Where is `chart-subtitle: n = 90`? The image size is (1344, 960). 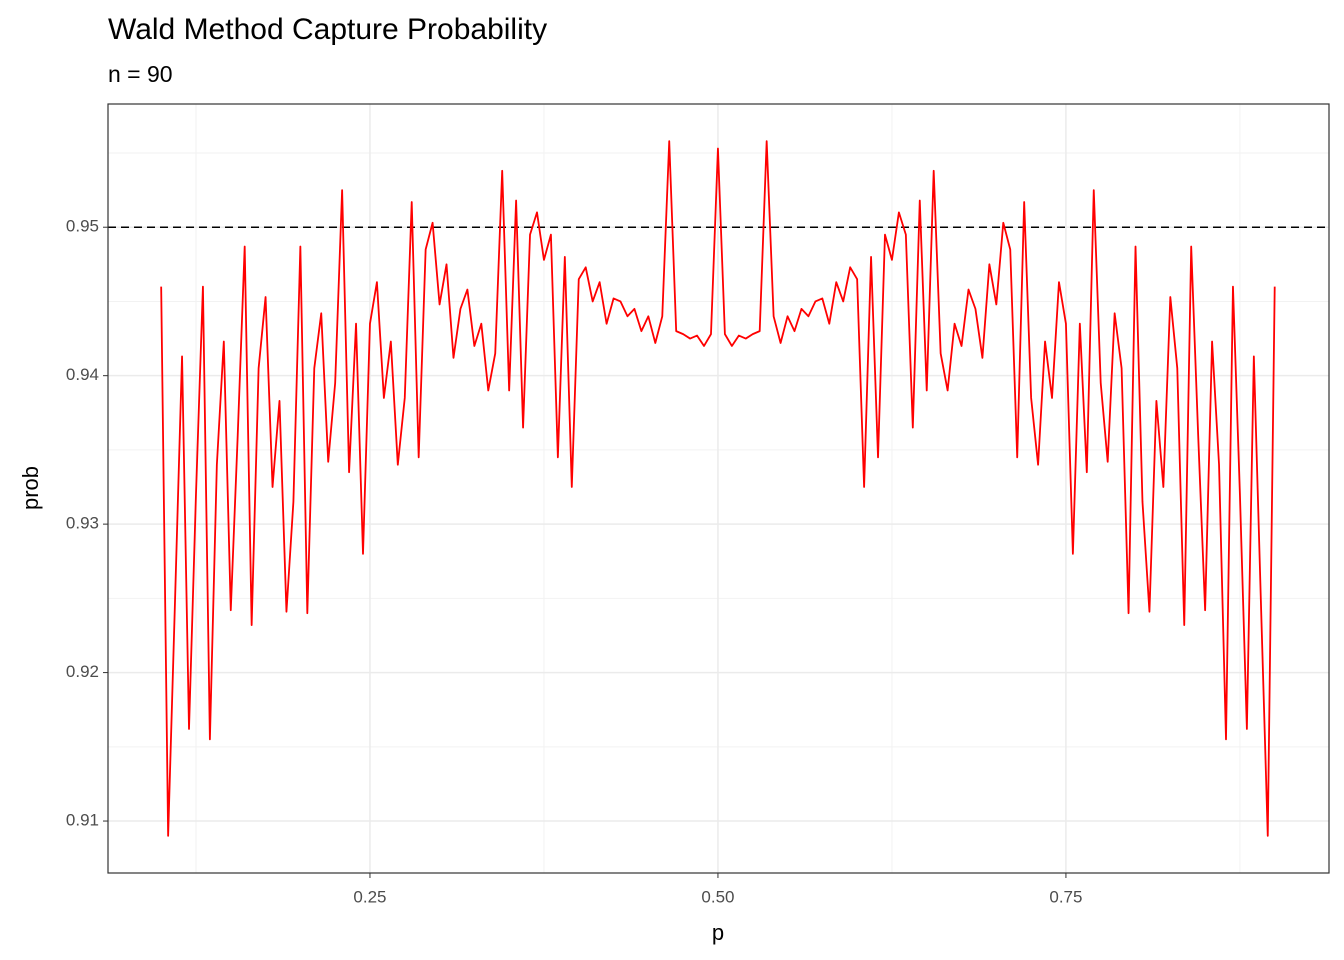
chart-subtitle: n = 90 is located at coordinates (140, 74).